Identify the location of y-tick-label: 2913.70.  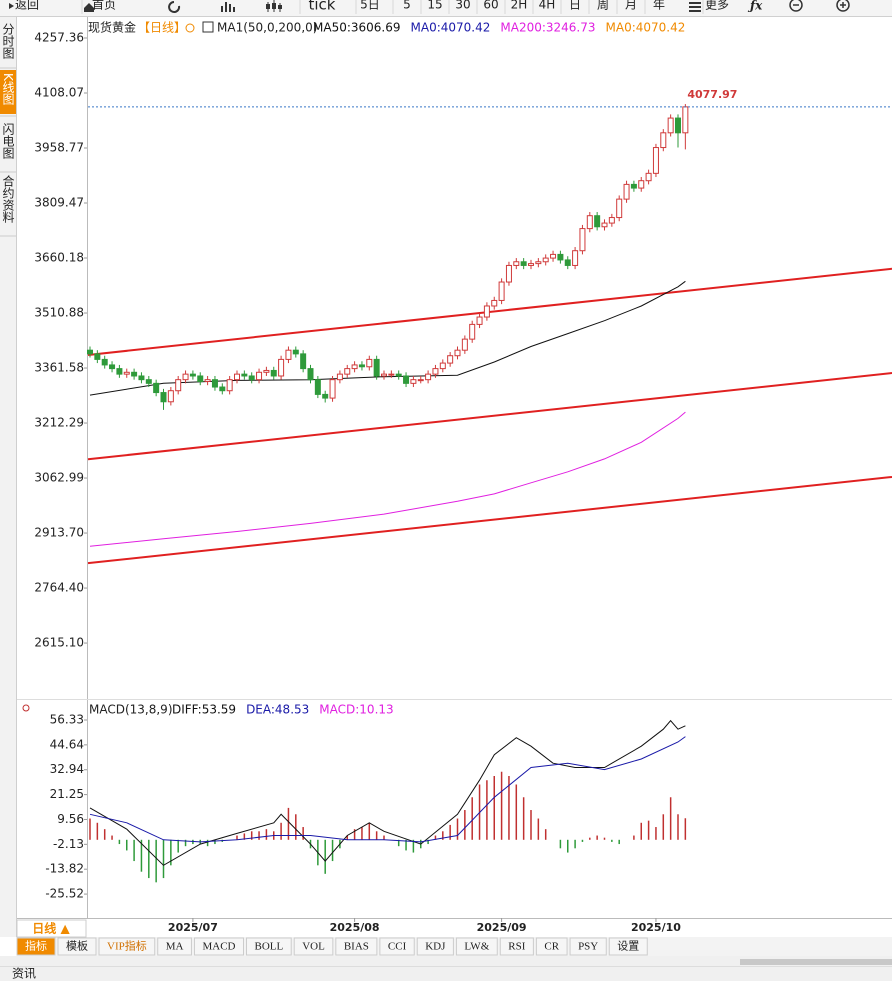
(59, 533).